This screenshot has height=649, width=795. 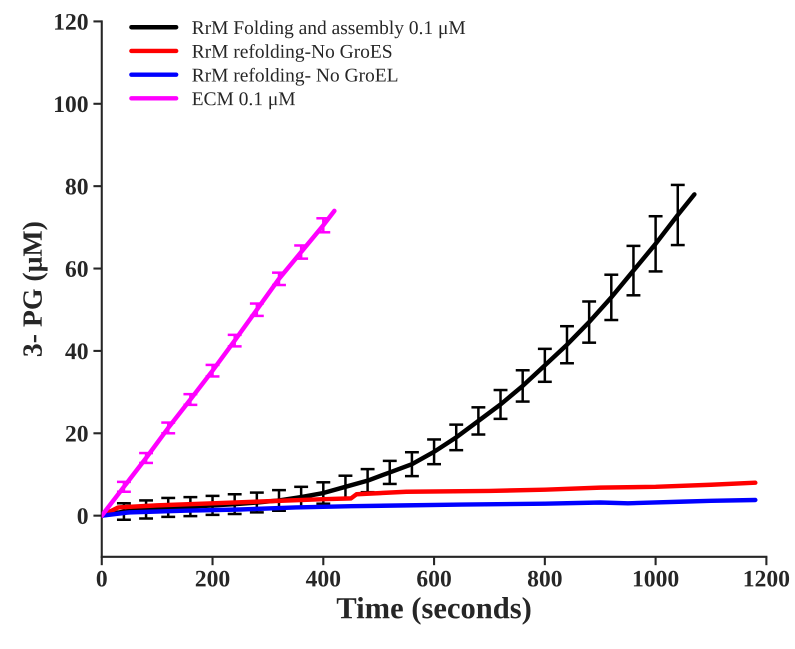 What do you see at coordinates (244, 101) in the screenshot?
I see `legend-label: ECM 0.1 μM` at bounding box center [244, 101].